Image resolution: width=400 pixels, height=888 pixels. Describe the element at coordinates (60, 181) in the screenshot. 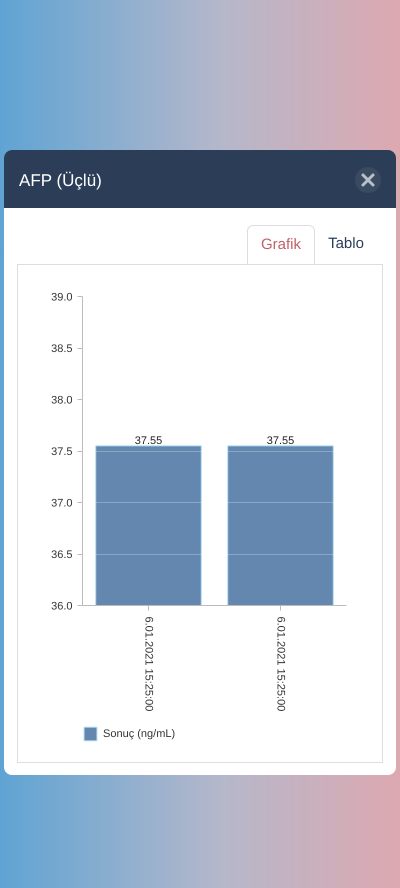

I see `chart-title: AFP (Üçlü)` at that location.